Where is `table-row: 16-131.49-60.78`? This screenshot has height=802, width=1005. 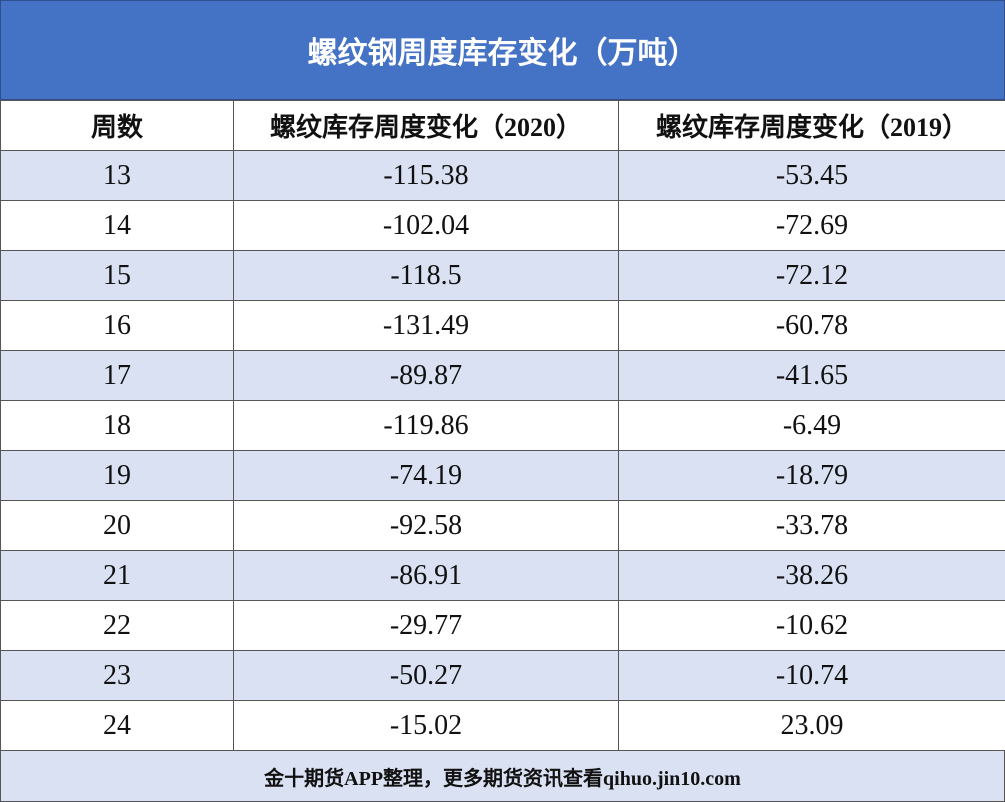
table-row: 16-131.49-60.78 is located at coordinates (503, 326).